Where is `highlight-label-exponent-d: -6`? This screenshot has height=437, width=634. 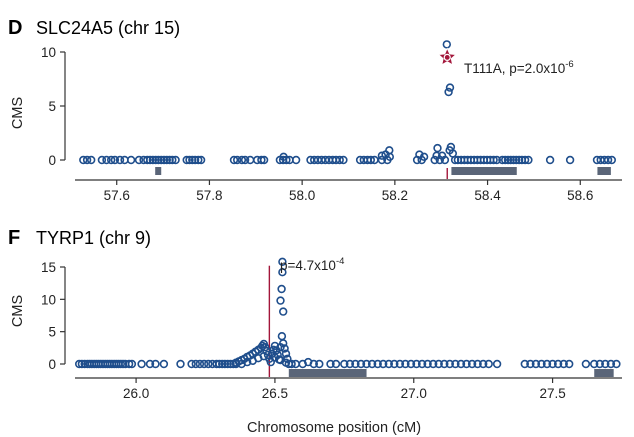 highlight-label-exponent-d: -6 is located at coordinates (569, 64).